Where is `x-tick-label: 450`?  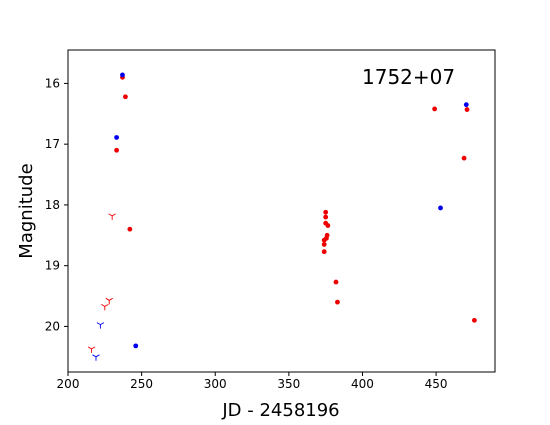
x-tick-label: 450 is located at coordinates (436, 384).